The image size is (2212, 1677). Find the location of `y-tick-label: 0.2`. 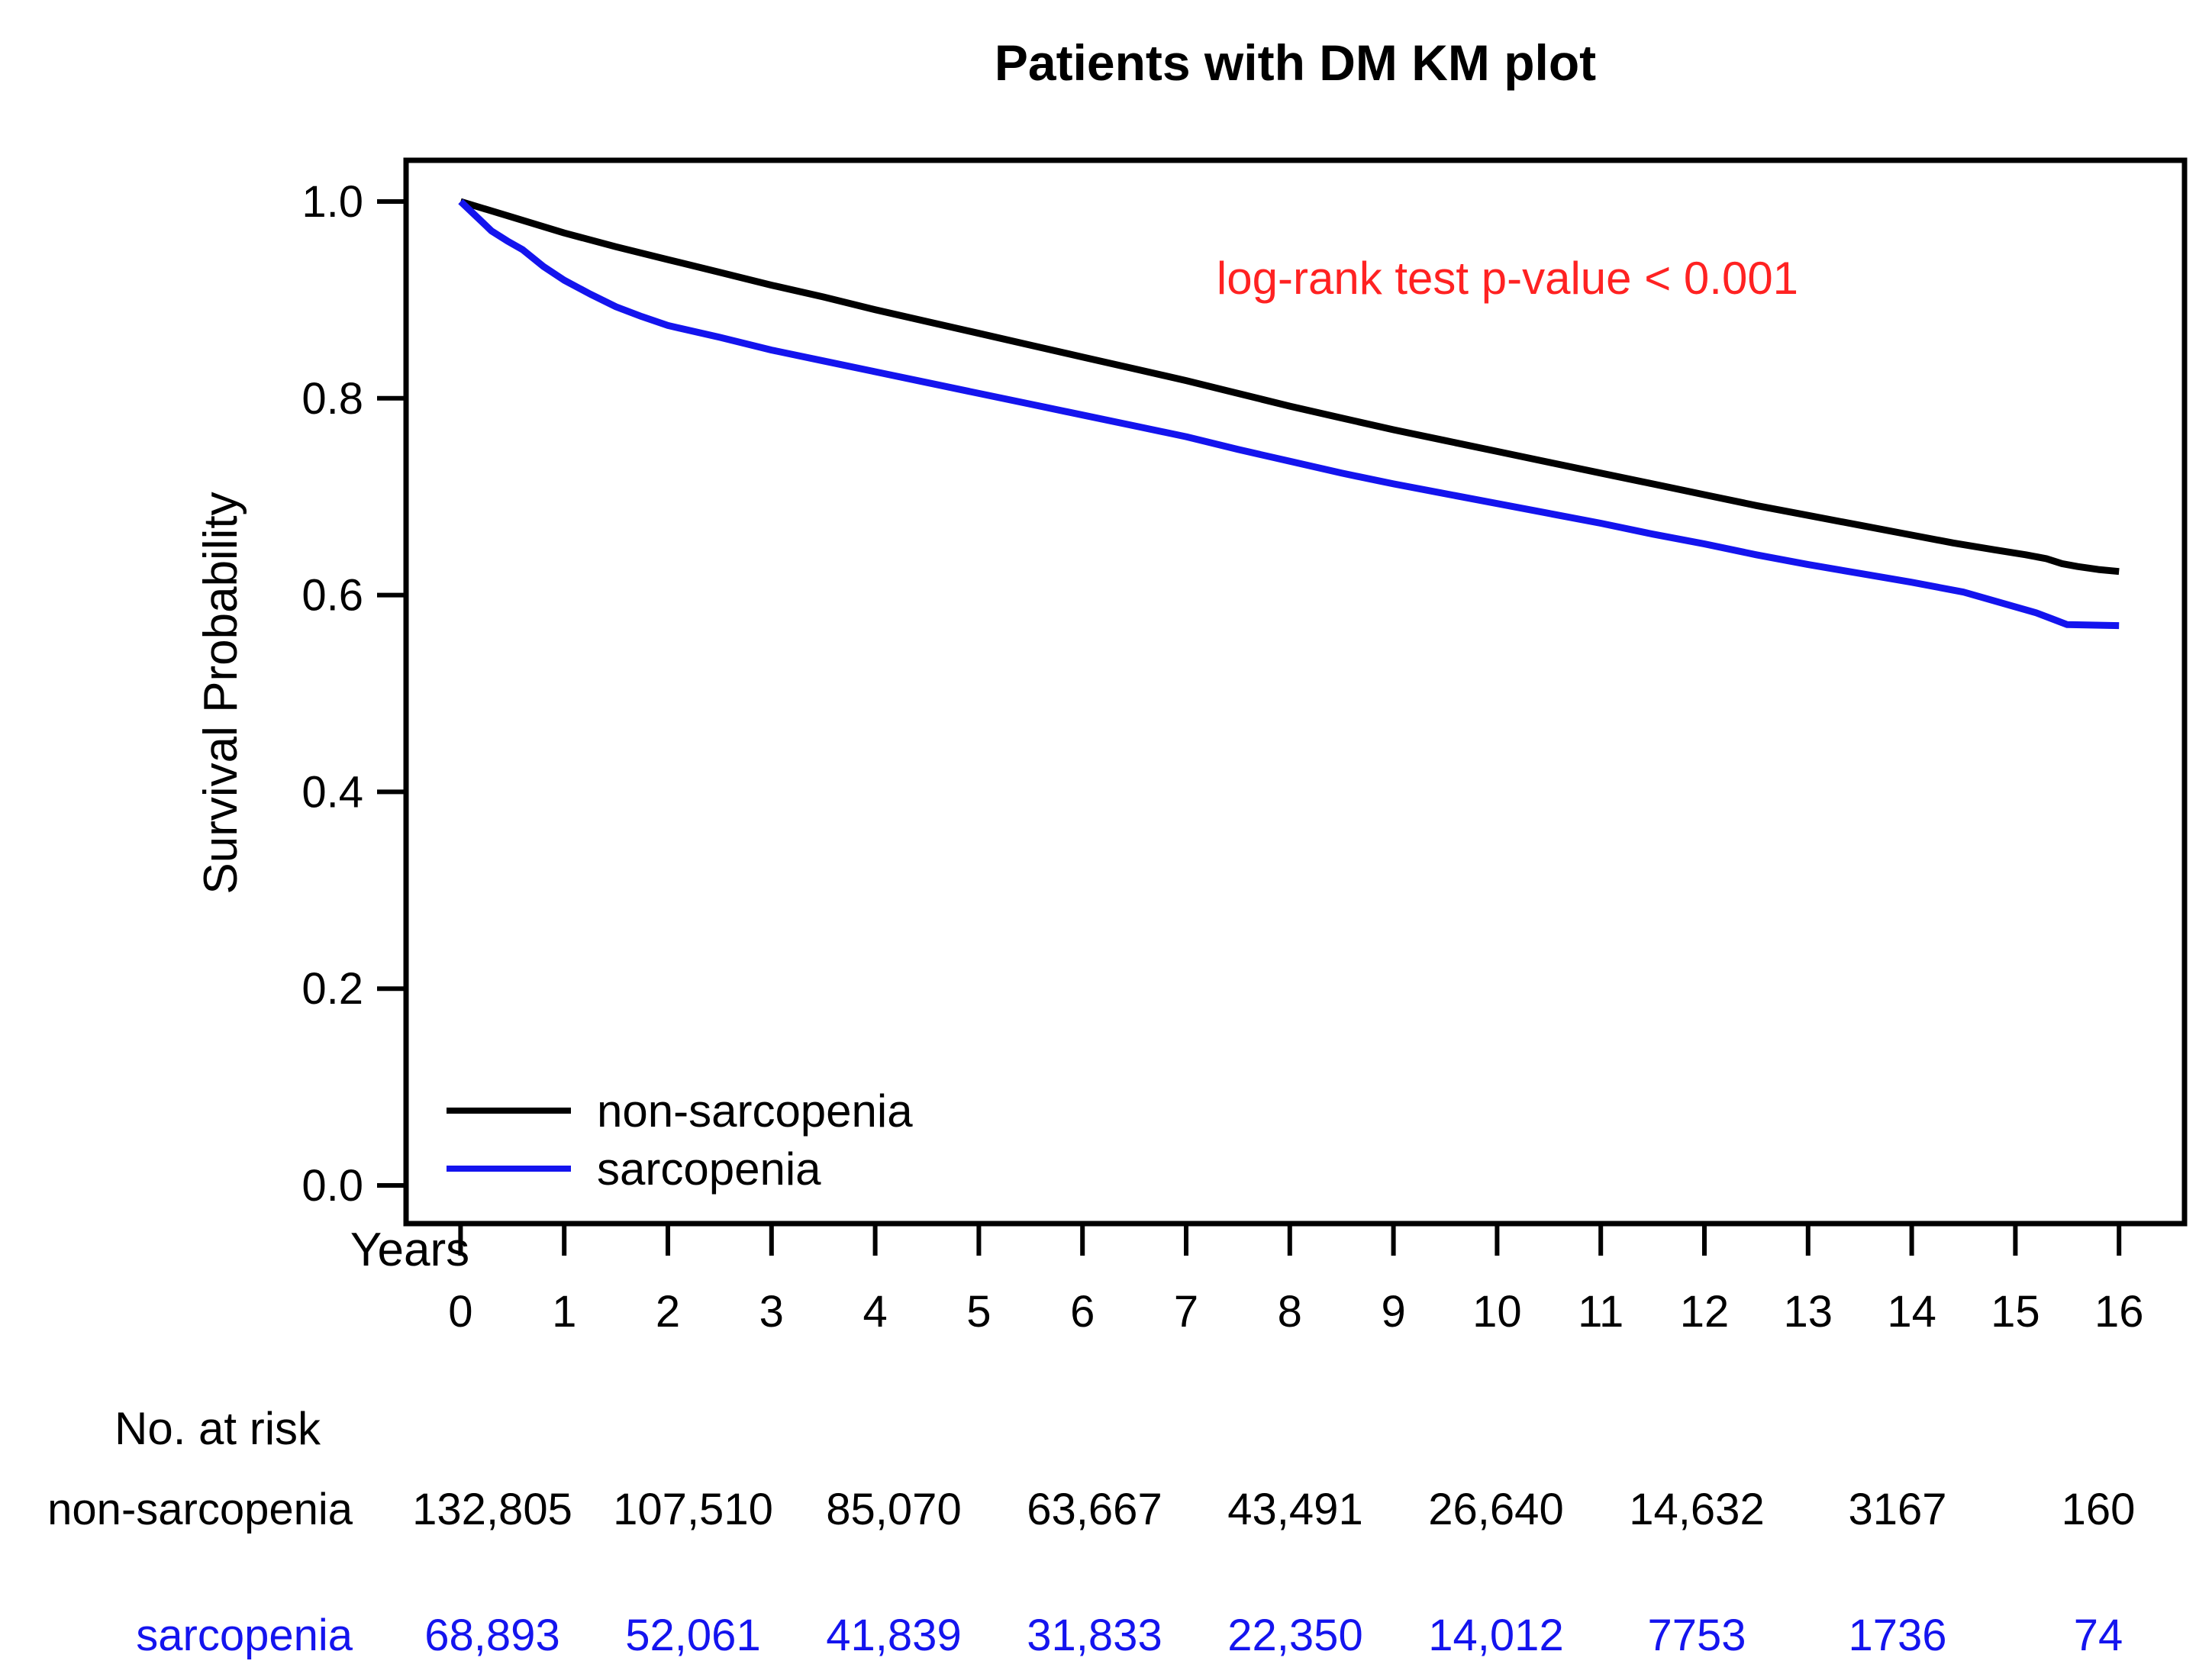

y-tick-label: 0.2 is located at coordinates (332, 989).